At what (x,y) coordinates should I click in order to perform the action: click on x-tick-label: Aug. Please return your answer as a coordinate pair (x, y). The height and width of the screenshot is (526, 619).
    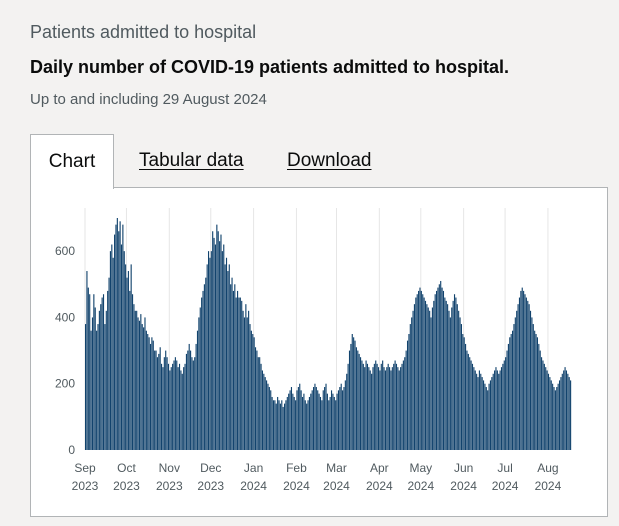
    Looking at the image, I should click on (547, 468).